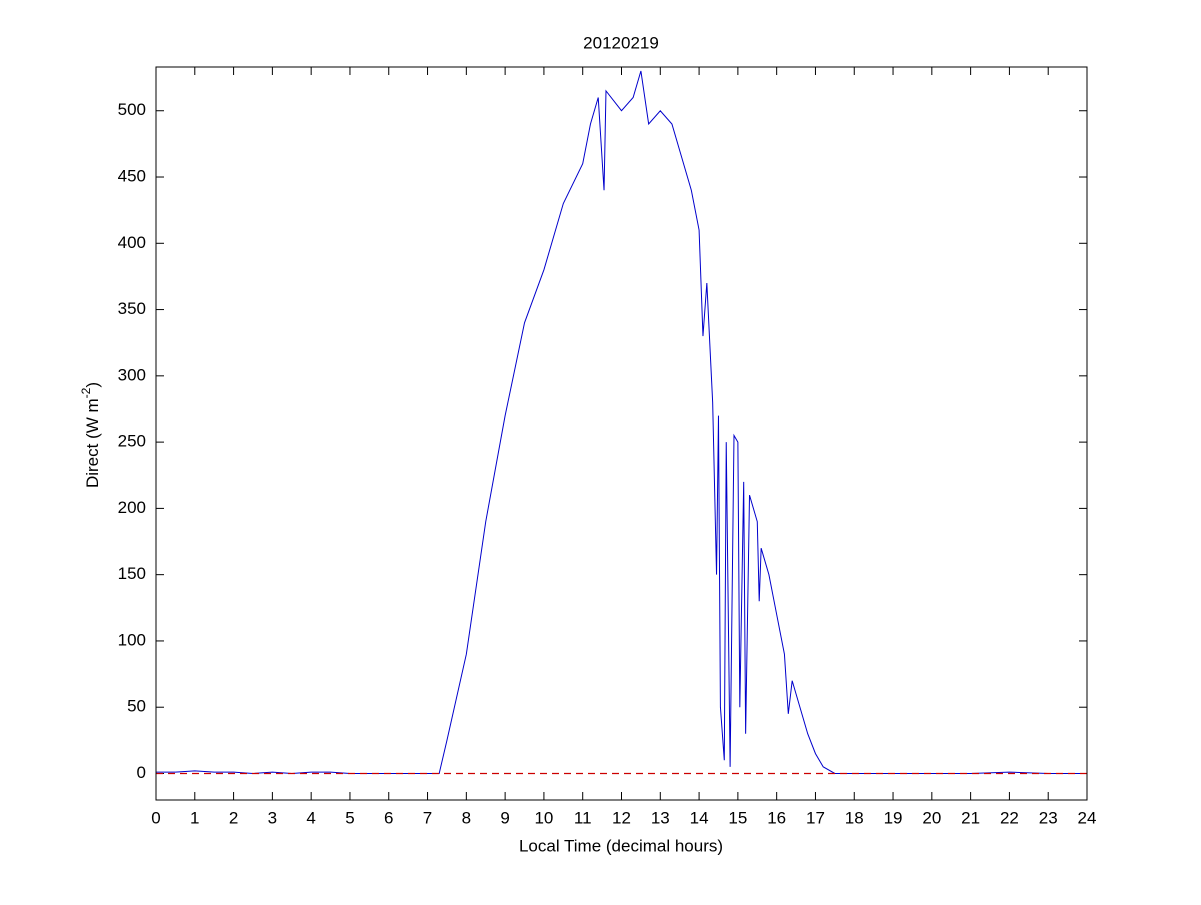  I want to click on x-tick-label: 8, so click(466, 817).